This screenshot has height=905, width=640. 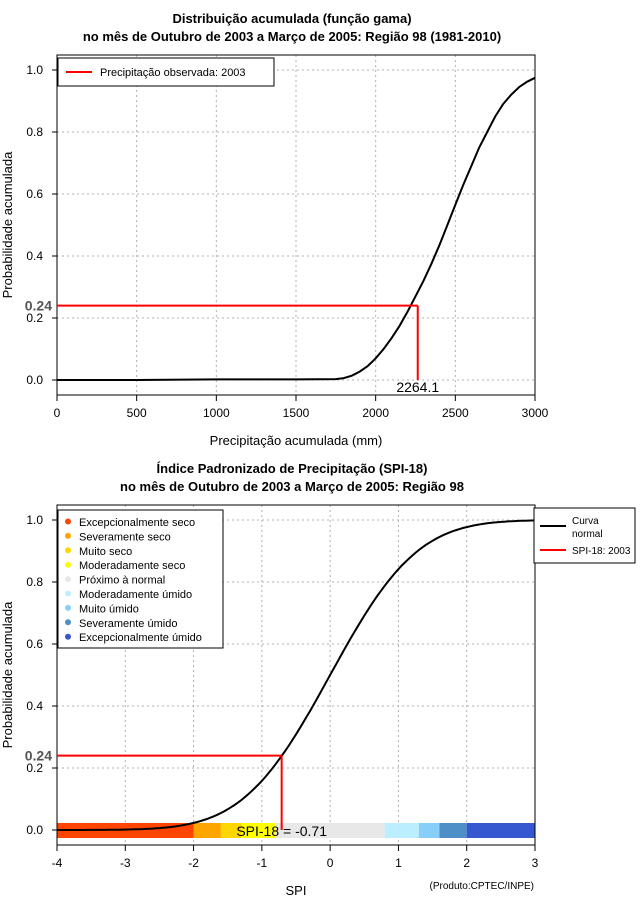 What do you see at coordinates (207, 830) in the screenshot?
I see `chart2-band-severamente-seco` at bounding box center [207, 830].